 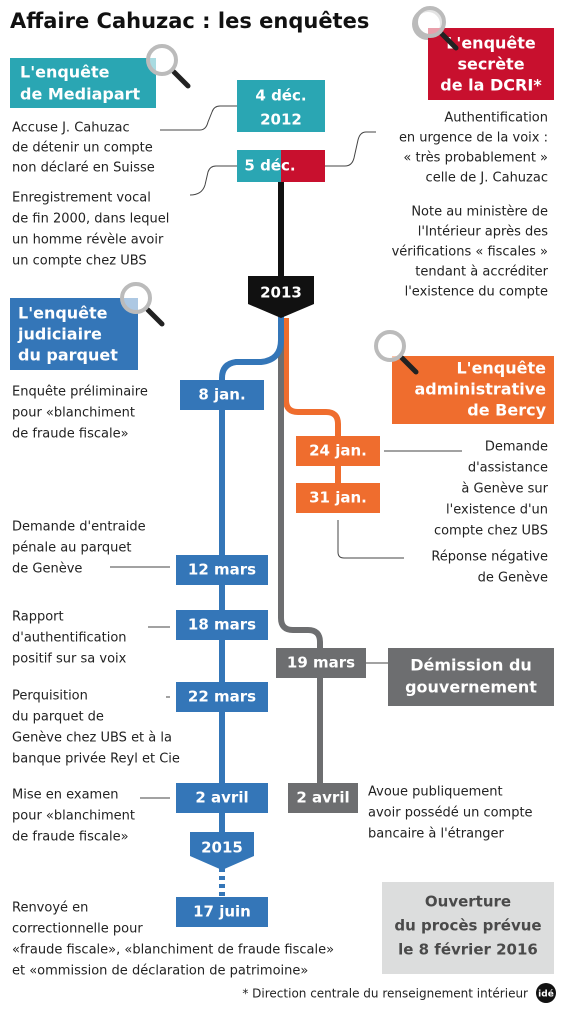 What do you see at coordinates (50, 696) in the screenshot?
I see `event-text: Perquisition` at bounding box center [50, 696].